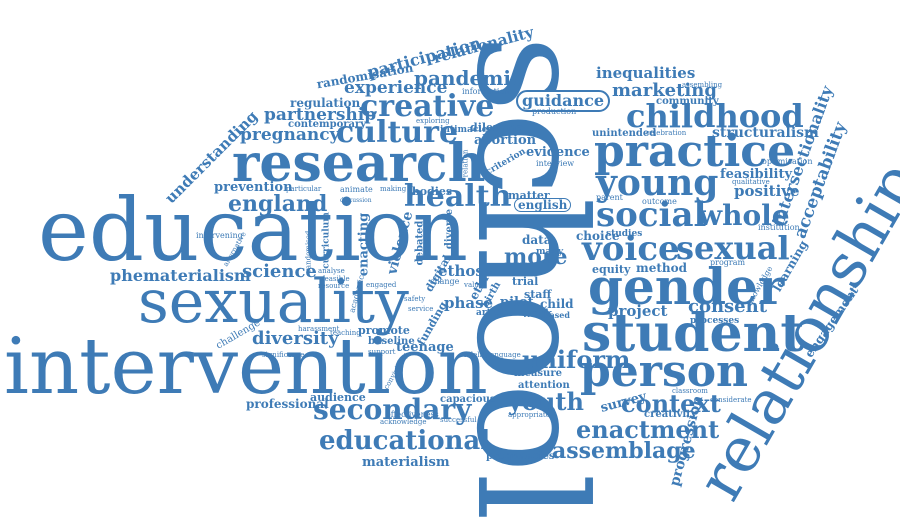 The image size is (900, 532). I want to click on word-context: context, so click(671, 403).